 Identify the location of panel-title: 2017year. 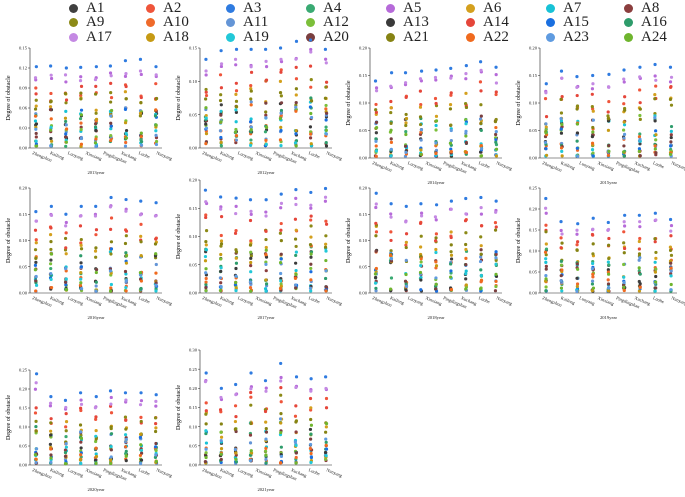
(266, 317).